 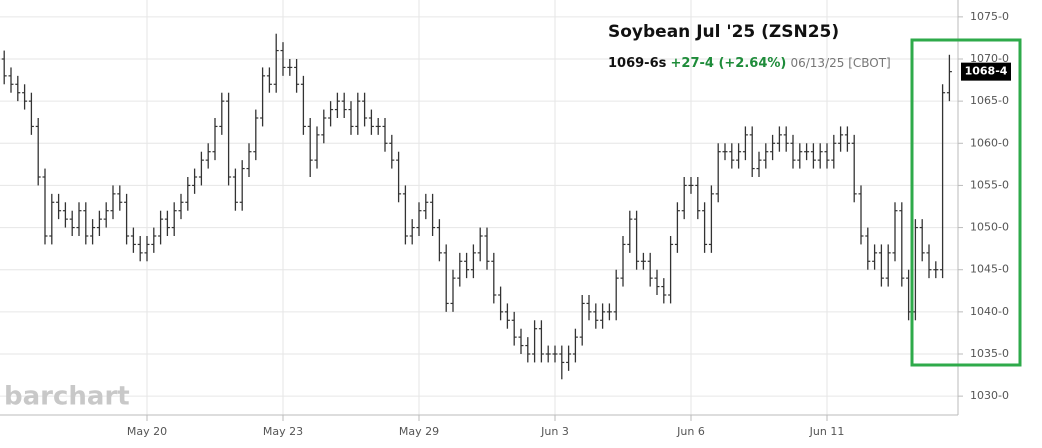 I want to click on y-tick-label: 1060-0, so click(x=989, y=142).